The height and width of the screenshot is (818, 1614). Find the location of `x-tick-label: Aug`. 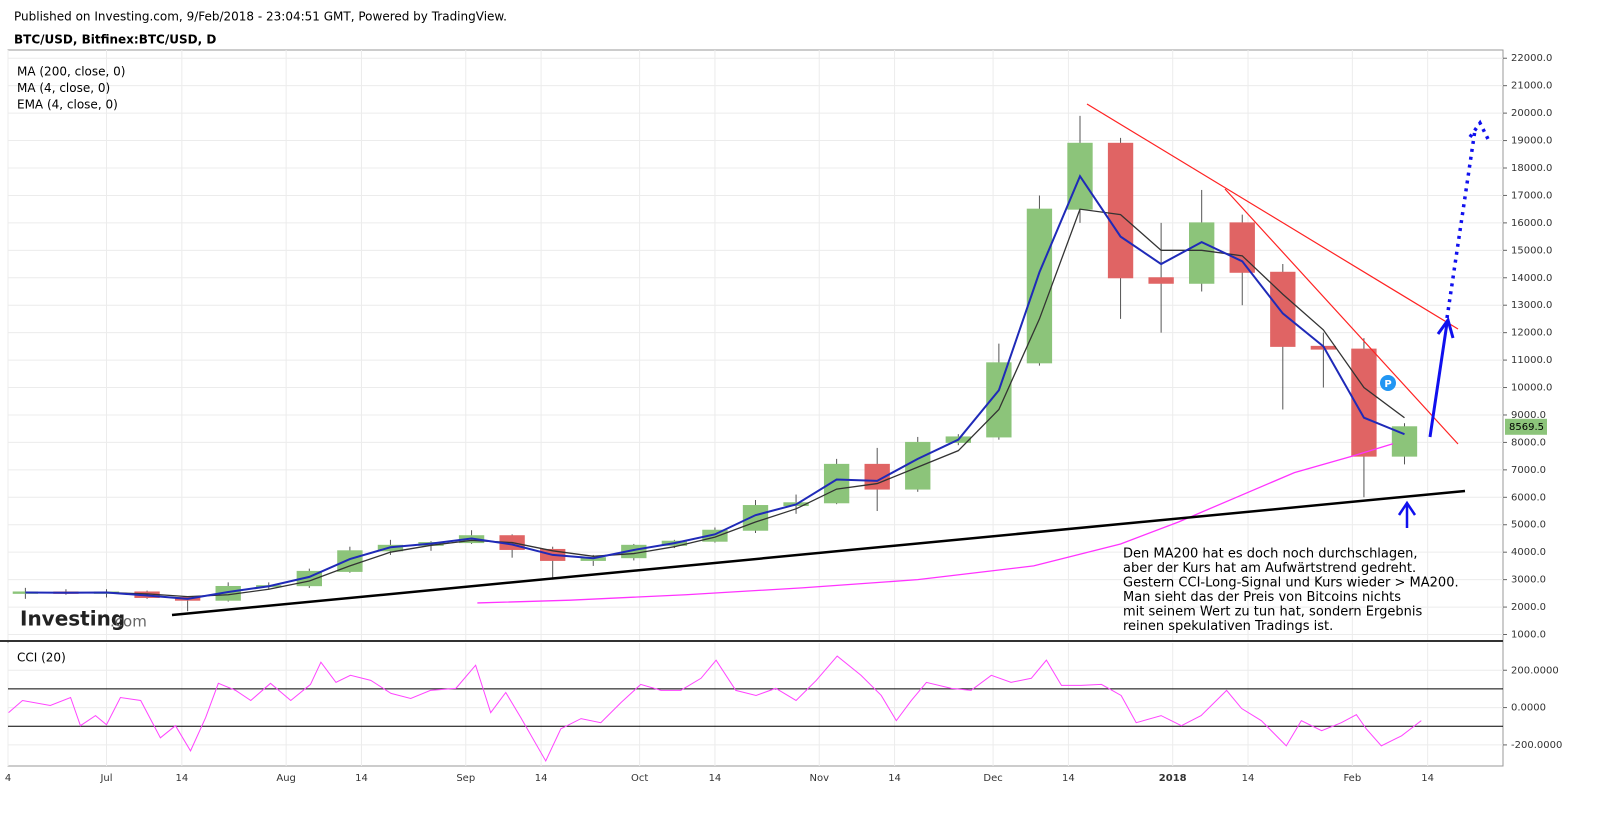

x-tick-label: Aug is located at coordinates (286, 778).